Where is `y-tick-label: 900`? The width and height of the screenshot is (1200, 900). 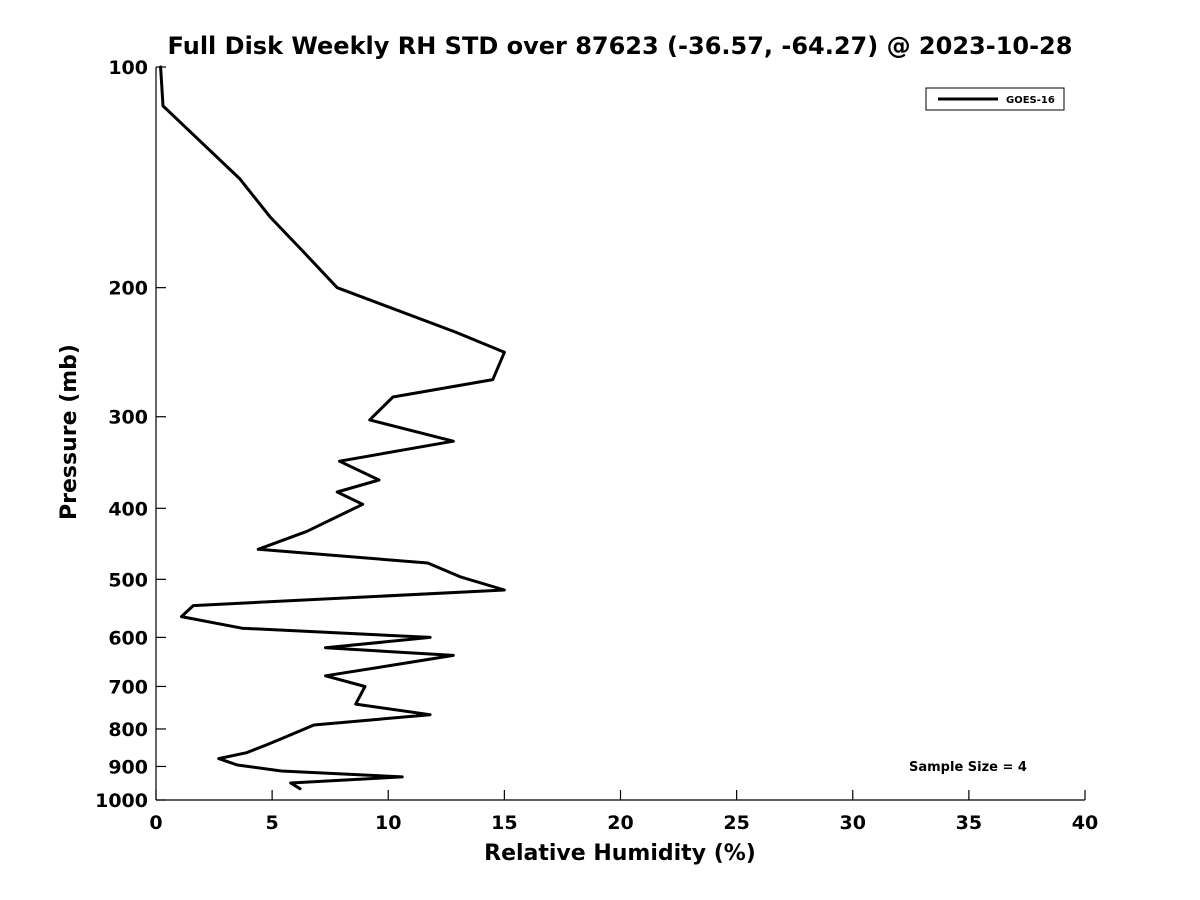 y-tick-label: 900 is located at coordinates (128, 767).